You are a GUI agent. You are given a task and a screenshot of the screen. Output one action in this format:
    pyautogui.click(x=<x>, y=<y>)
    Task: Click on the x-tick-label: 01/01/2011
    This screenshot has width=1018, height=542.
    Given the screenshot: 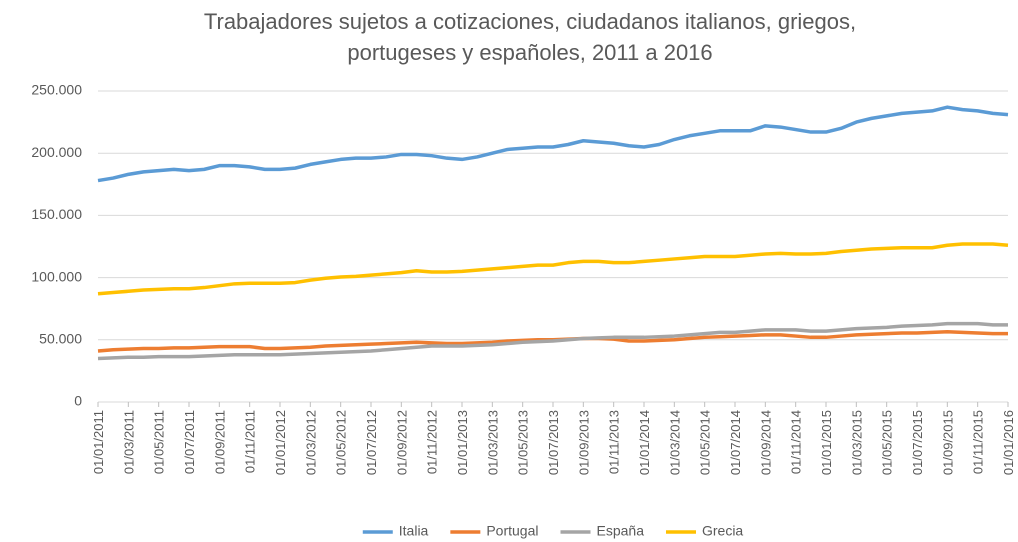 What is the action you would take?
    pyautogui.click(x=98, y=442)
    